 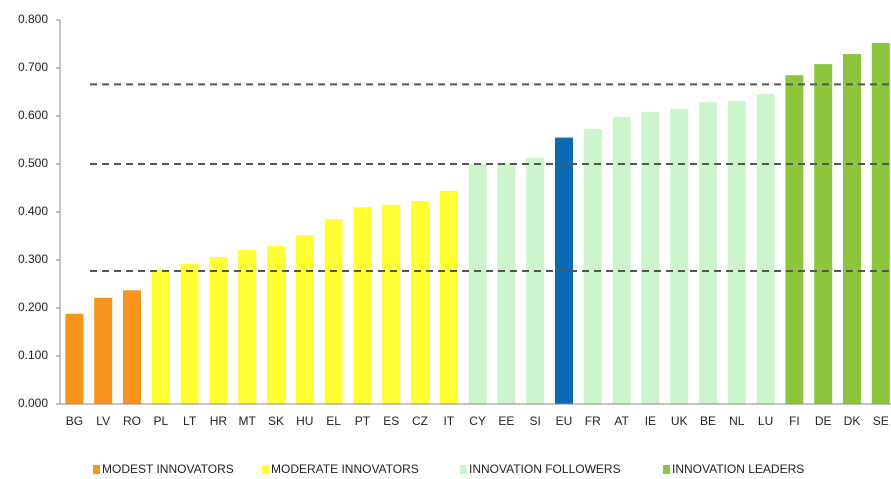 What do you see at coordinates (621, 421) in the screenshot?
I see `x-tick-label: AT` at bounding box center [621, 421].